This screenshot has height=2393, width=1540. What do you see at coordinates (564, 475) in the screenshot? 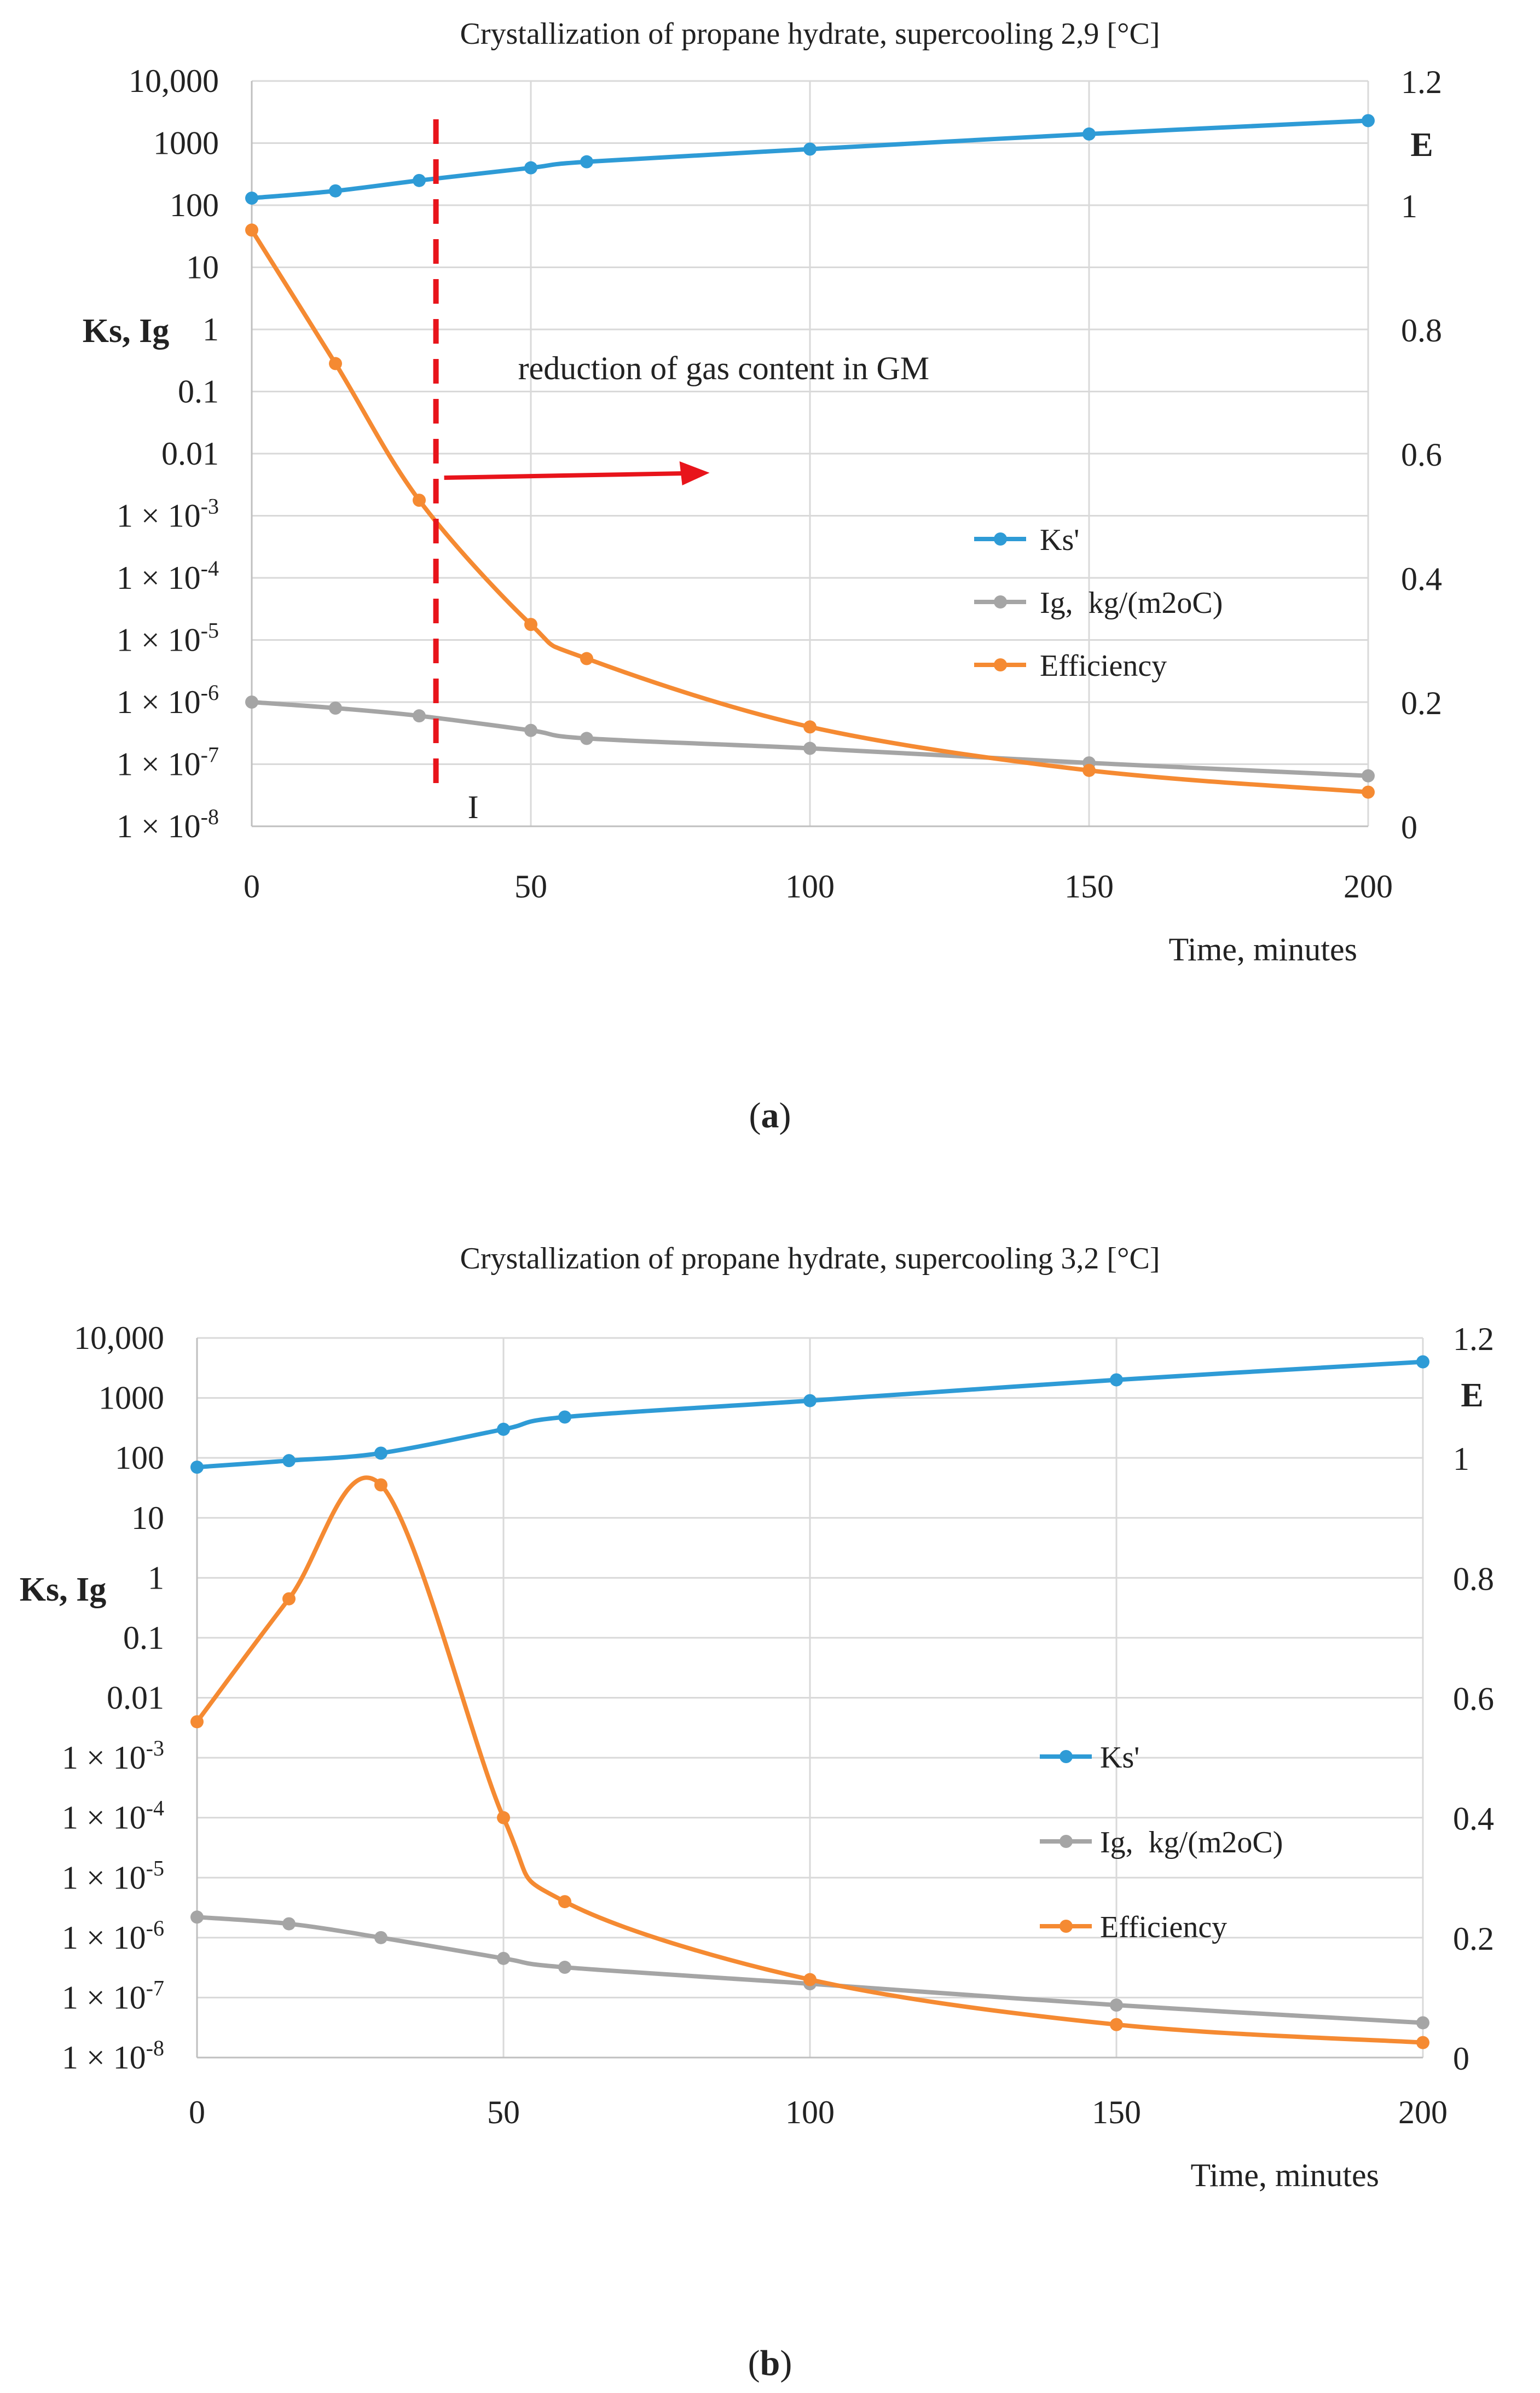
I see `annotation-arrow-shaft` at bounding box center [564, 475].